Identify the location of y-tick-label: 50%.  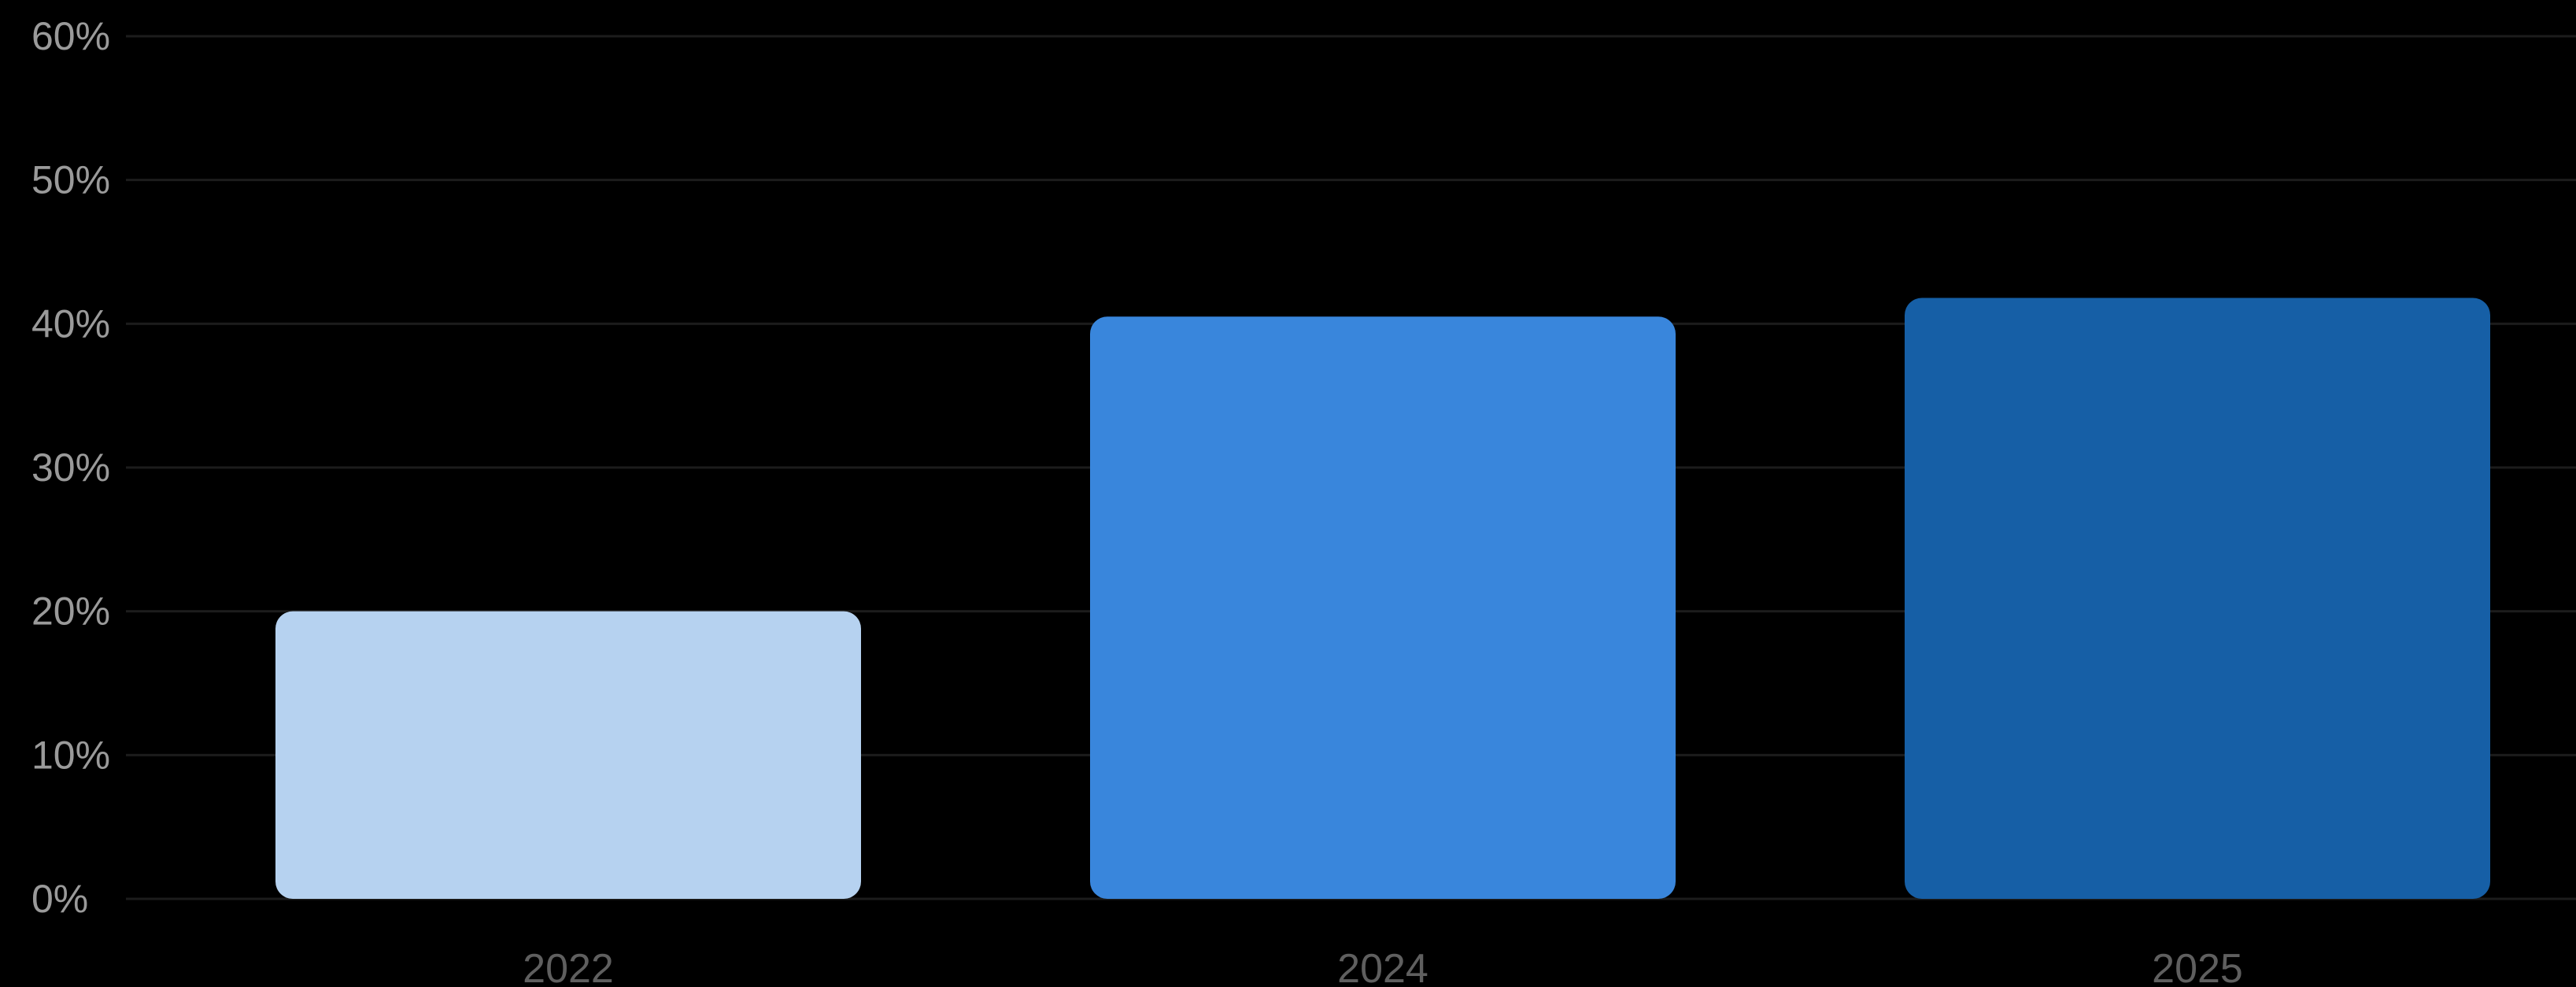
(70, 180).